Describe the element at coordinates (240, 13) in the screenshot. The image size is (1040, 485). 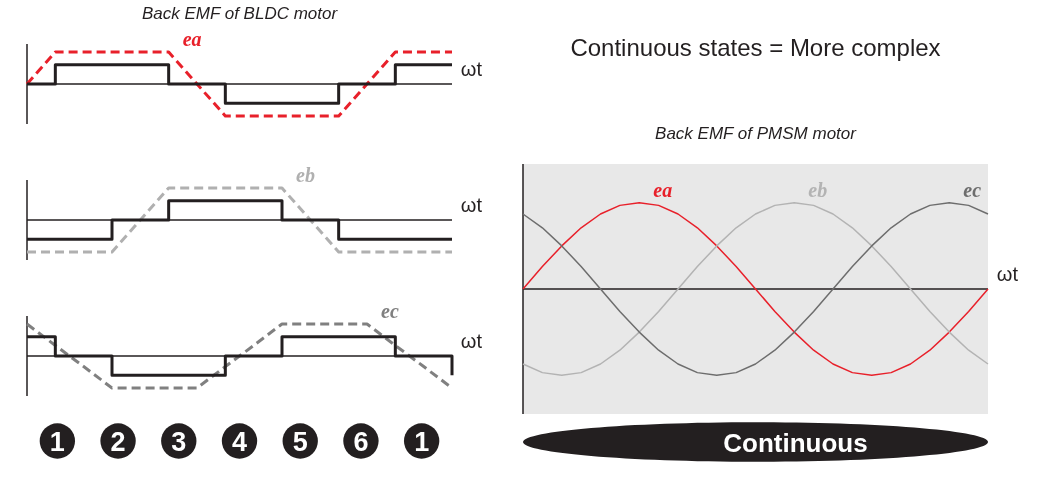
I see `chart-title: Back EMF of BLDC motor` at that location.